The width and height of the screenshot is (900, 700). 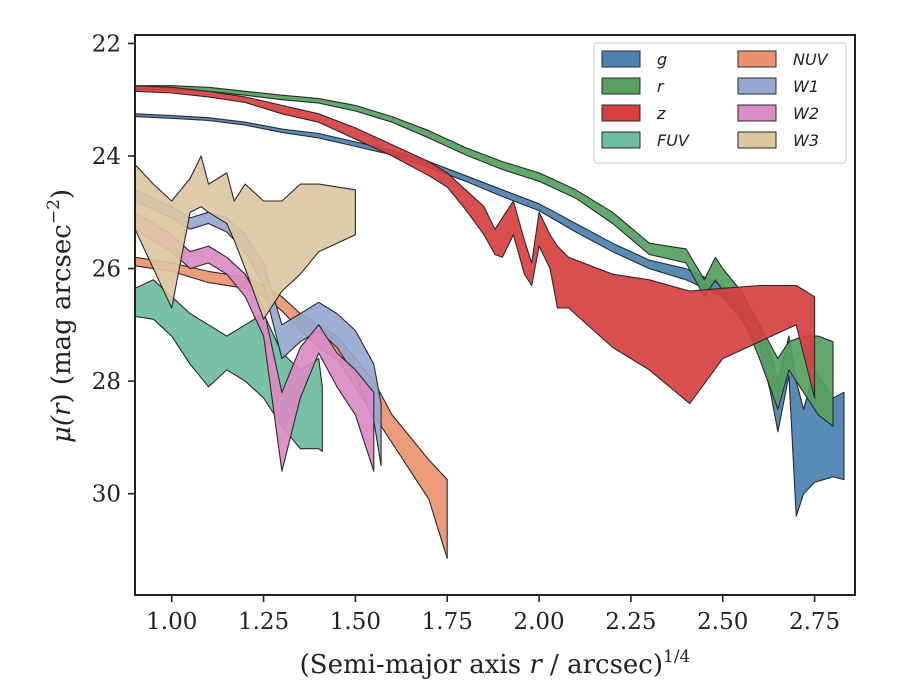 I want to click on legend-label-z: z, so click(x=661, y=113).